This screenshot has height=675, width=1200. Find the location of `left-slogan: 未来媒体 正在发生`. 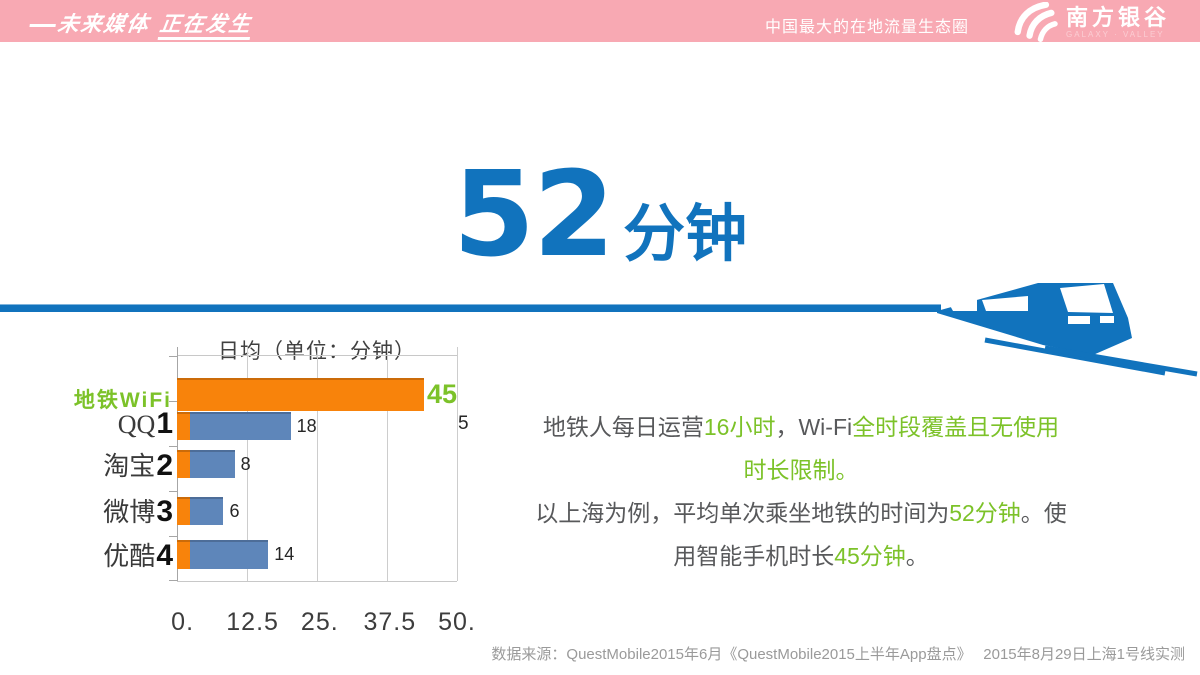

left-slogan: 未来媒体 正在发生 is located at coordinates (141, 24).